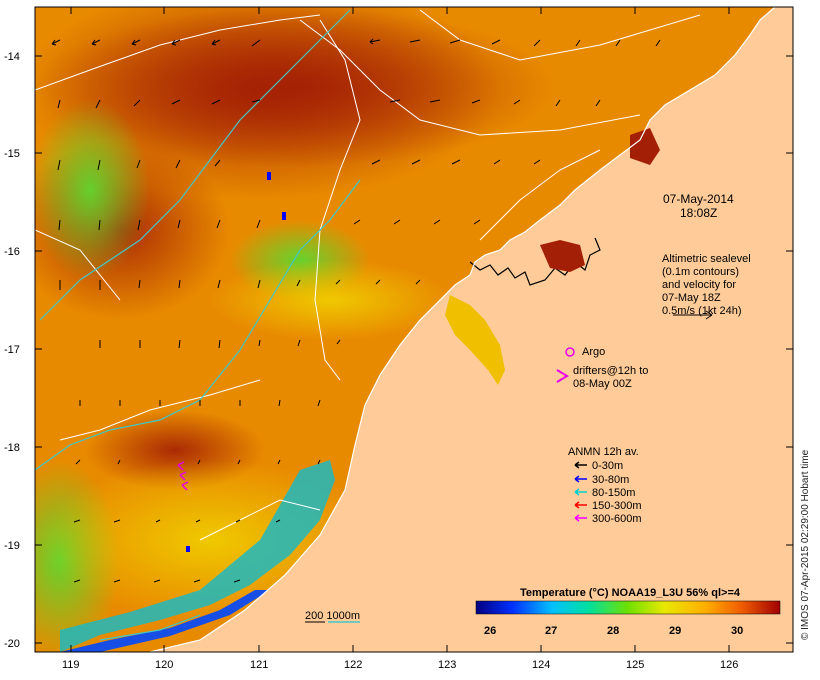 The image size is (820, 680). What do you see at coordinates (197, 556) in the screenshot?
I see `coastal-cold-strip` at bounding box center [197, 556].